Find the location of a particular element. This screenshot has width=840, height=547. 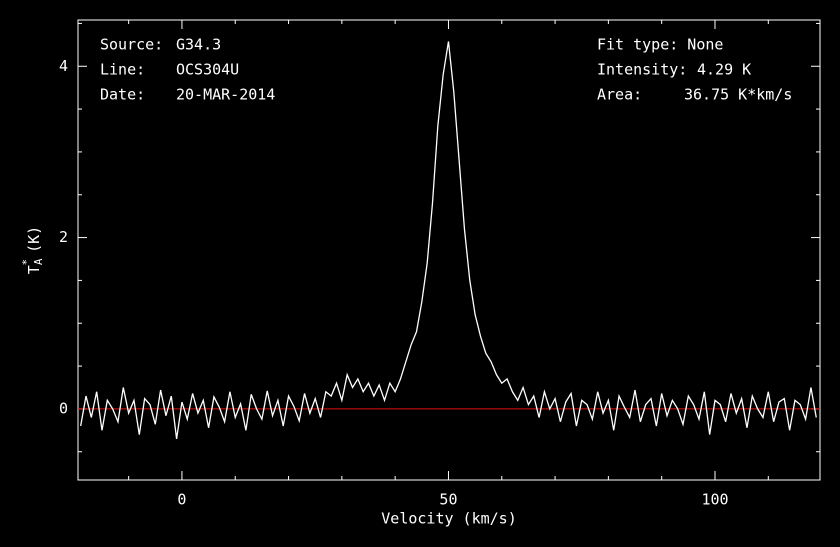

y-axis-label: TA* (K) is located at coordinates (32, 250).